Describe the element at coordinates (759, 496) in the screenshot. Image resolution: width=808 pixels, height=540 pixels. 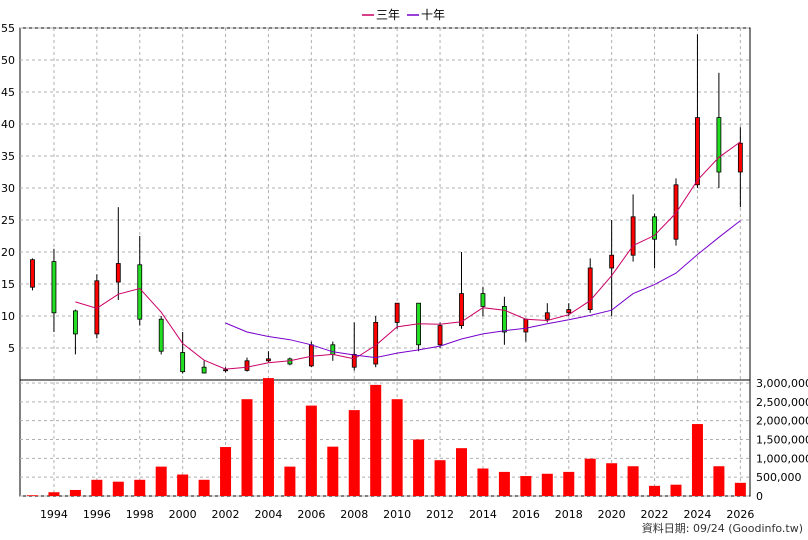
I see `volume-tick-label: 0` at that location.